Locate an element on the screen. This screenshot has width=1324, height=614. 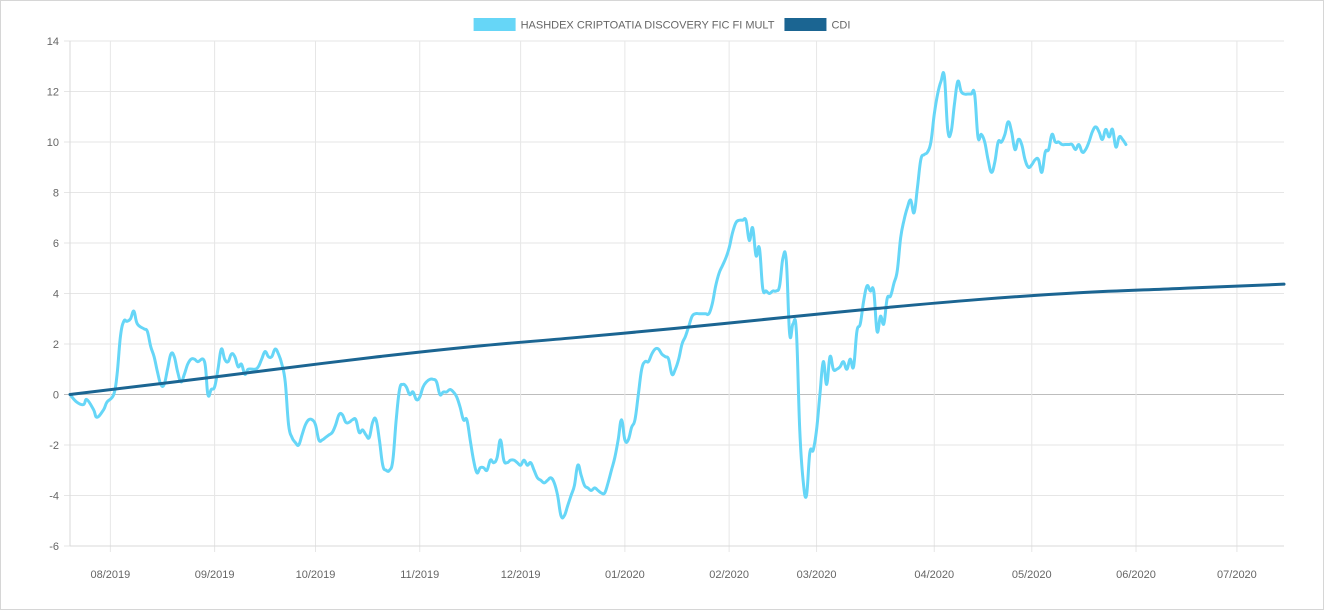
y-tick-label: 0 is located at coordinates (56, 396).